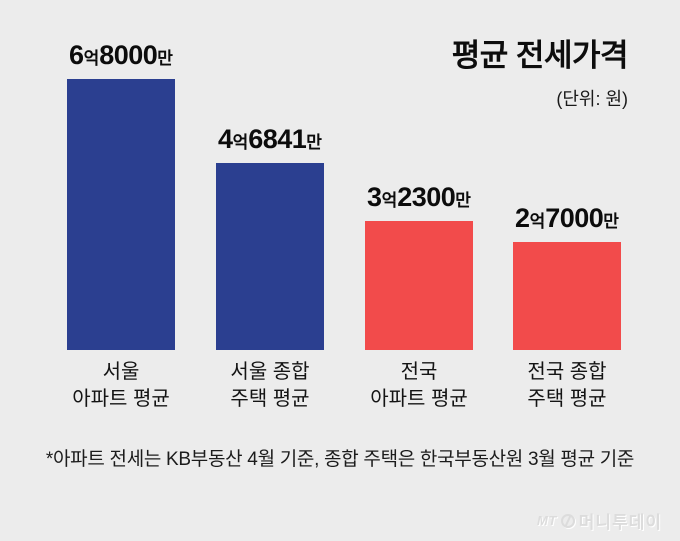  Describe the element at coordinates (540, 55) in the screenshot. I see `page-title: 평균 전세가격` at that location.